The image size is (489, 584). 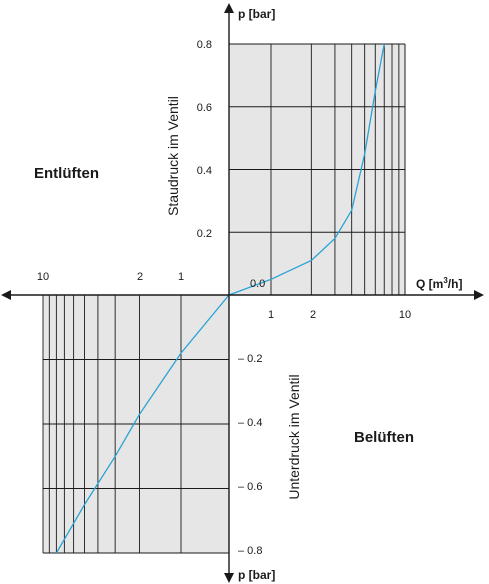 I want to click on quadrant-label-entlueften: Entlüften, so click(x=66, y=173).